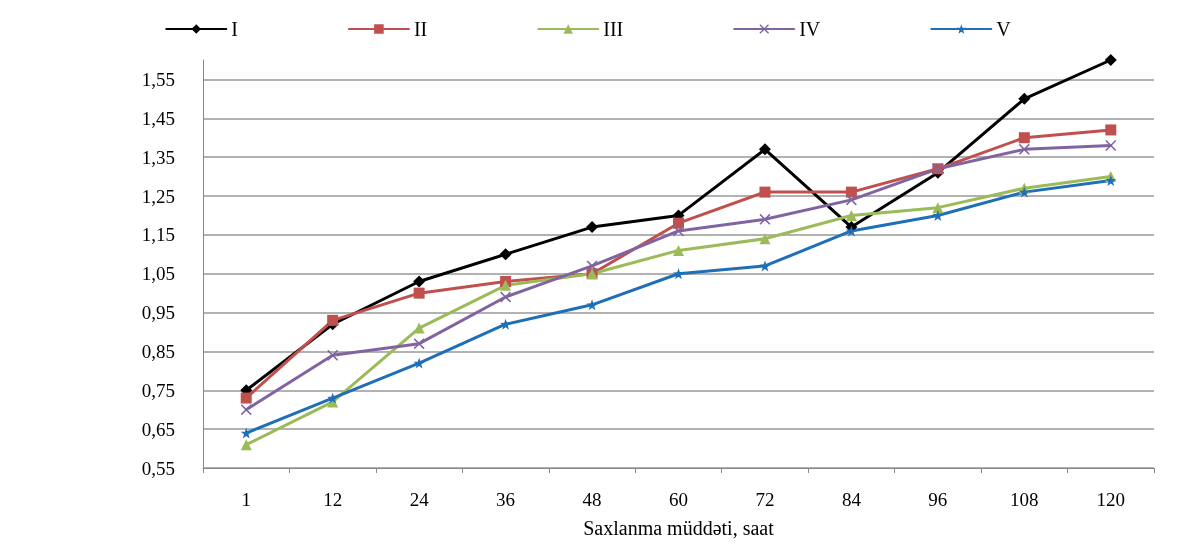 This screenshot has height=554, width=1177. Describe the element at coordinates (613, 29) in the screenshot. I see `legend-label: III` at that location.